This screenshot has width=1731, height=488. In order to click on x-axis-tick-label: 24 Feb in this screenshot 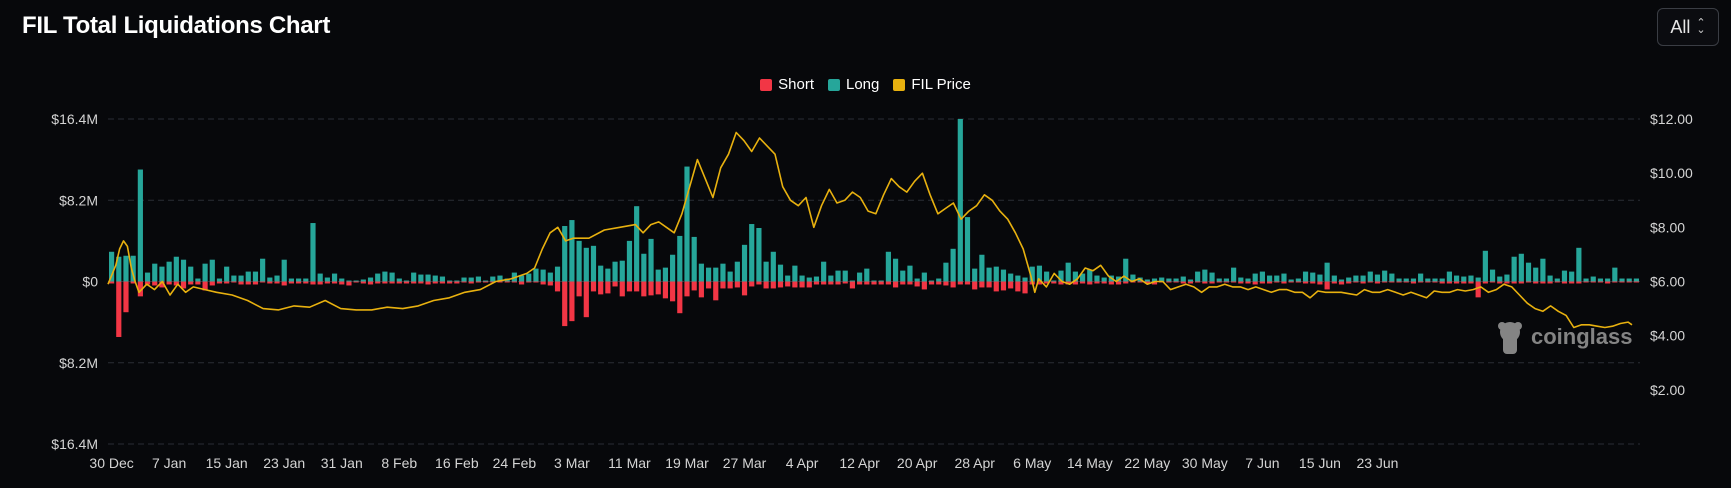, I will do `click(515, 463)`.